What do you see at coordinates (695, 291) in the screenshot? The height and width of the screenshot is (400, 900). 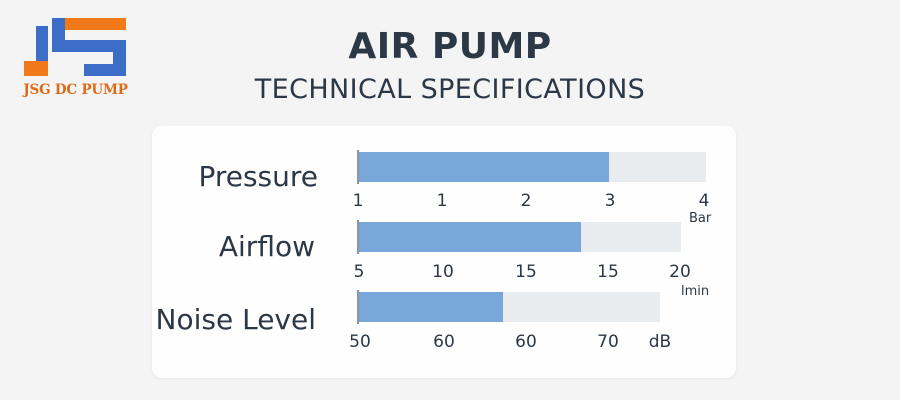 I see `unit-label-airflow: lmin` at bounding box center [695, 291].